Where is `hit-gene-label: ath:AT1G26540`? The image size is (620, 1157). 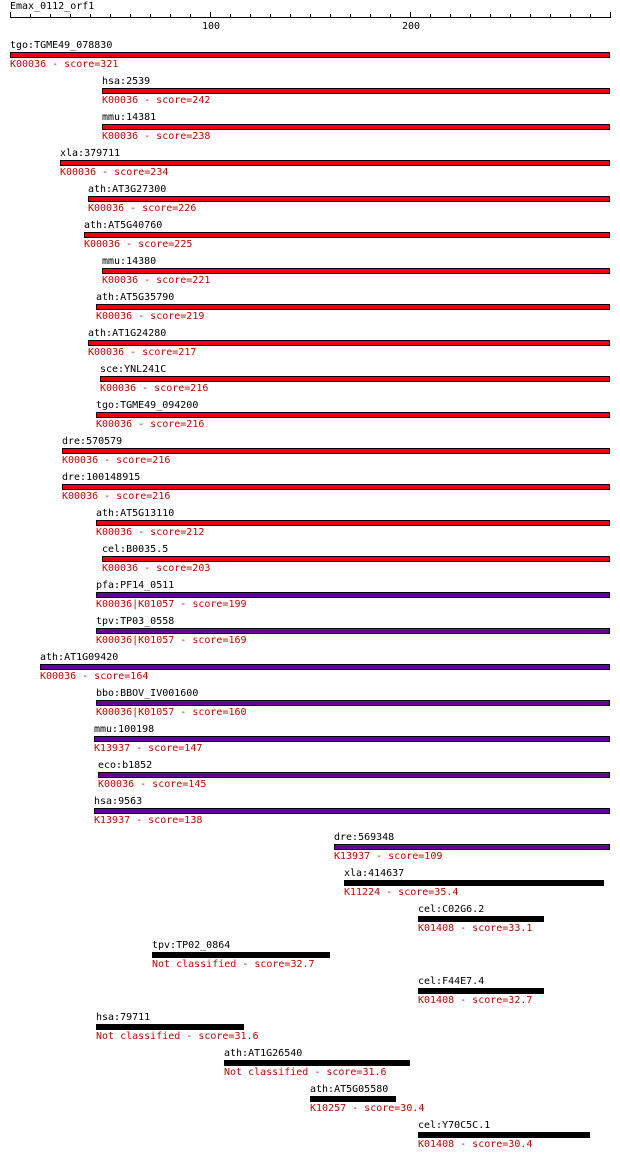
hit-gene-label: ath:AT1G26540 is located at coordinates (263, 1053).